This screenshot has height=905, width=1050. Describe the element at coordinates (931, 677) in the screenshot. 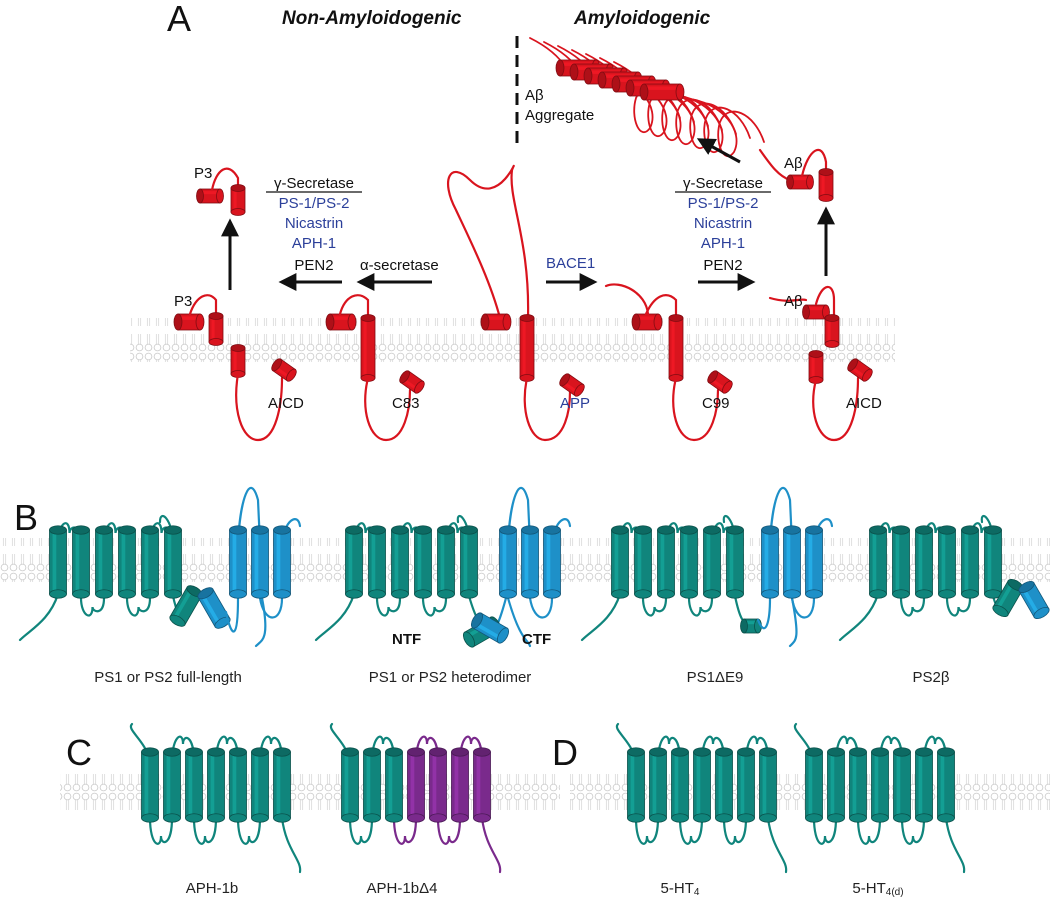

I see `caption-ps2-beta: PS2β` at that location.